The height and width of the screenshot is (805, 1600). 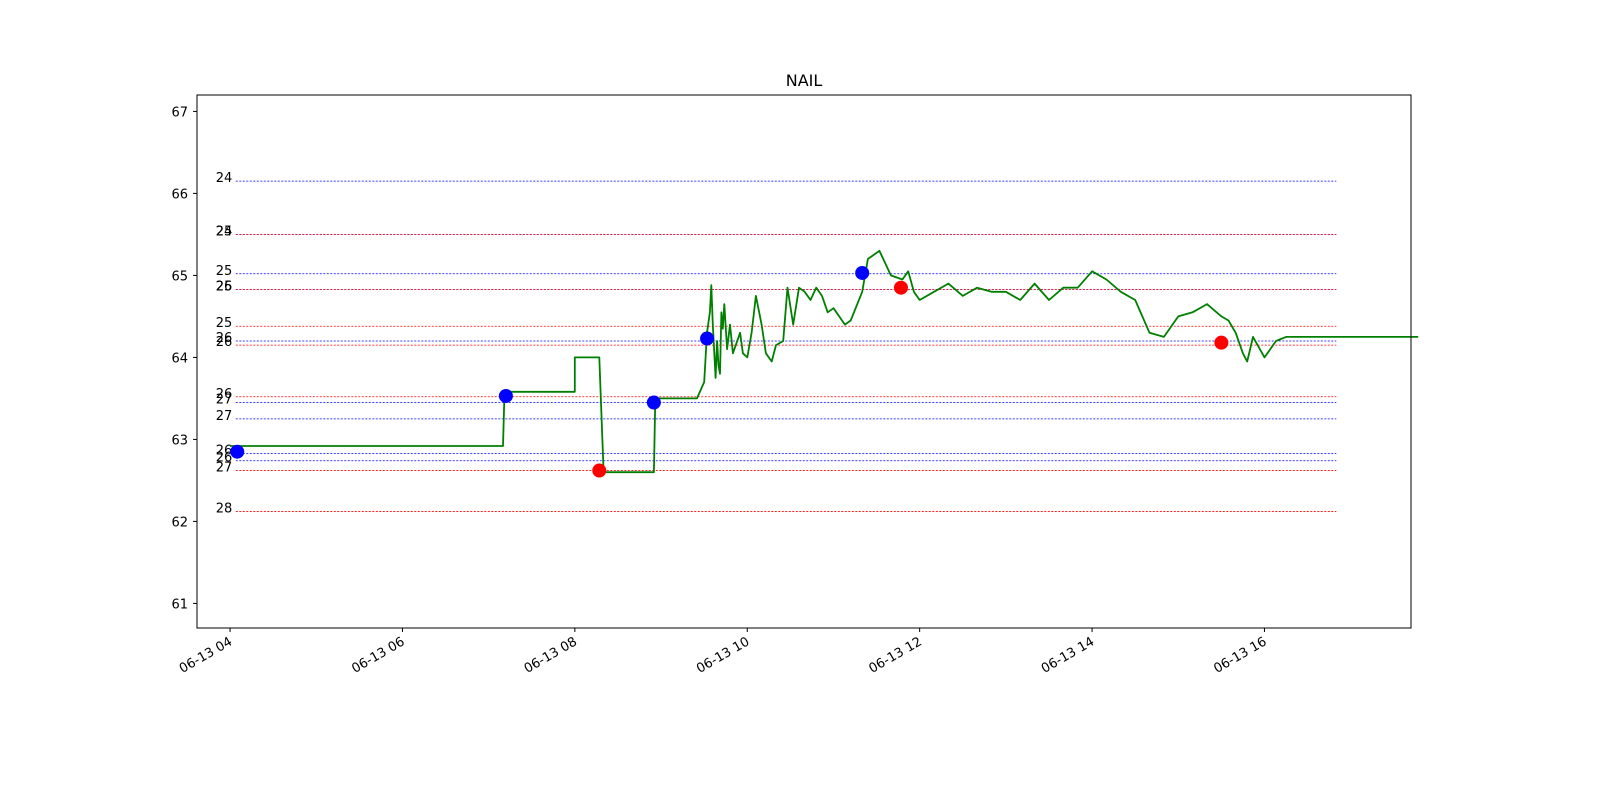 I want to click on y-tick-label: 62, so click(x=179, y=522).